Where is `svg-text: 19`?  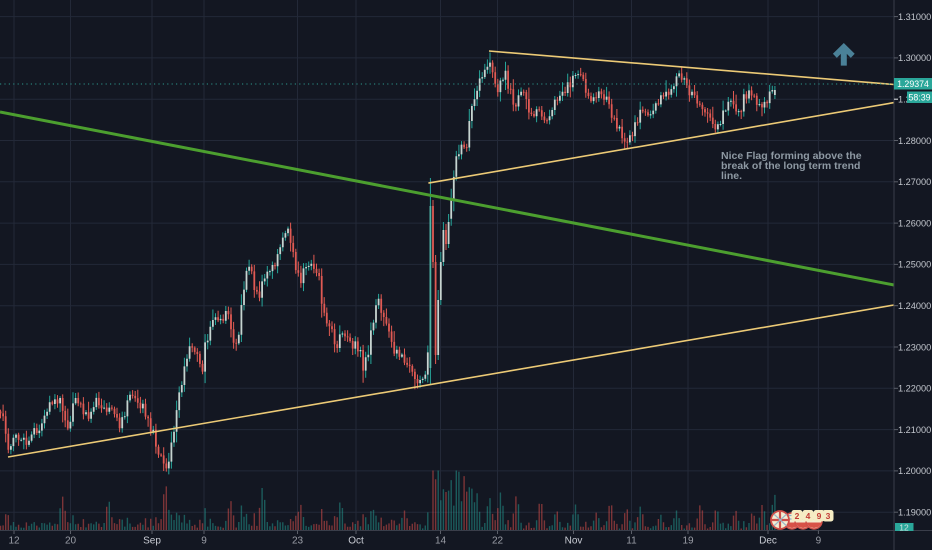 svg-text: 19 is located at coordinates (688, 541).